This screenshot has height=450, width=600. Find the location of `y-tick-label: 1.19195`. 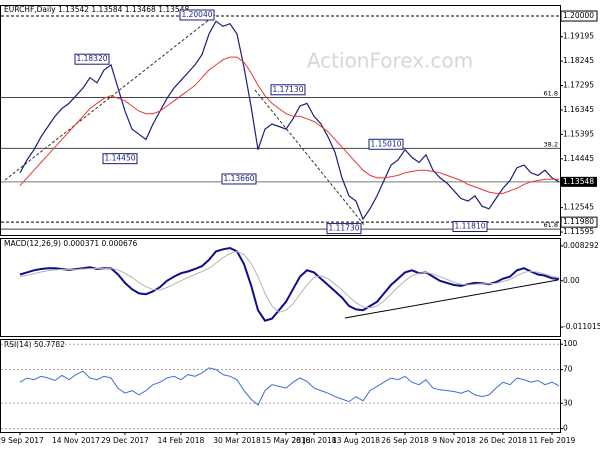

y-tick-label: 1.19195 is located at coordinates (578, 36).